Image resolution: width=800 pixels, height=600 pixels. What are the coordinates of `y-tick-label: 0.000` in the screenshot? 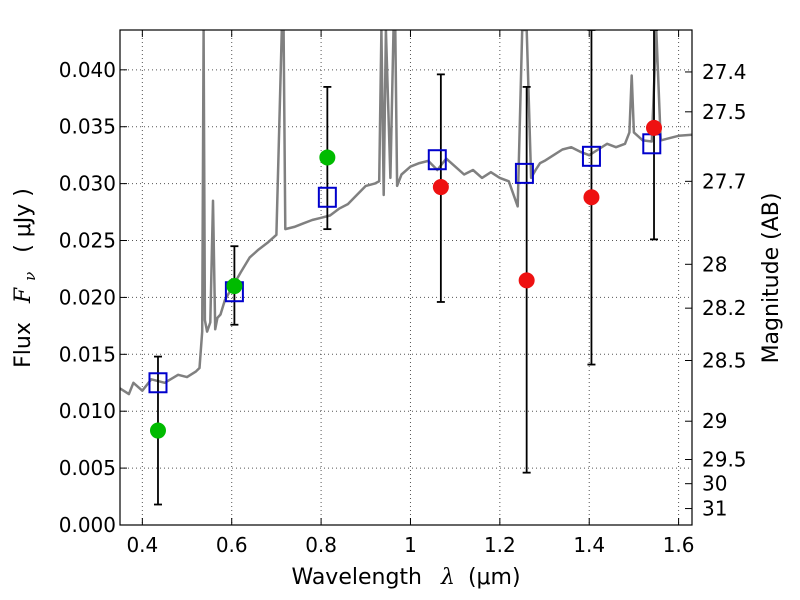 It's located at (87, 525).